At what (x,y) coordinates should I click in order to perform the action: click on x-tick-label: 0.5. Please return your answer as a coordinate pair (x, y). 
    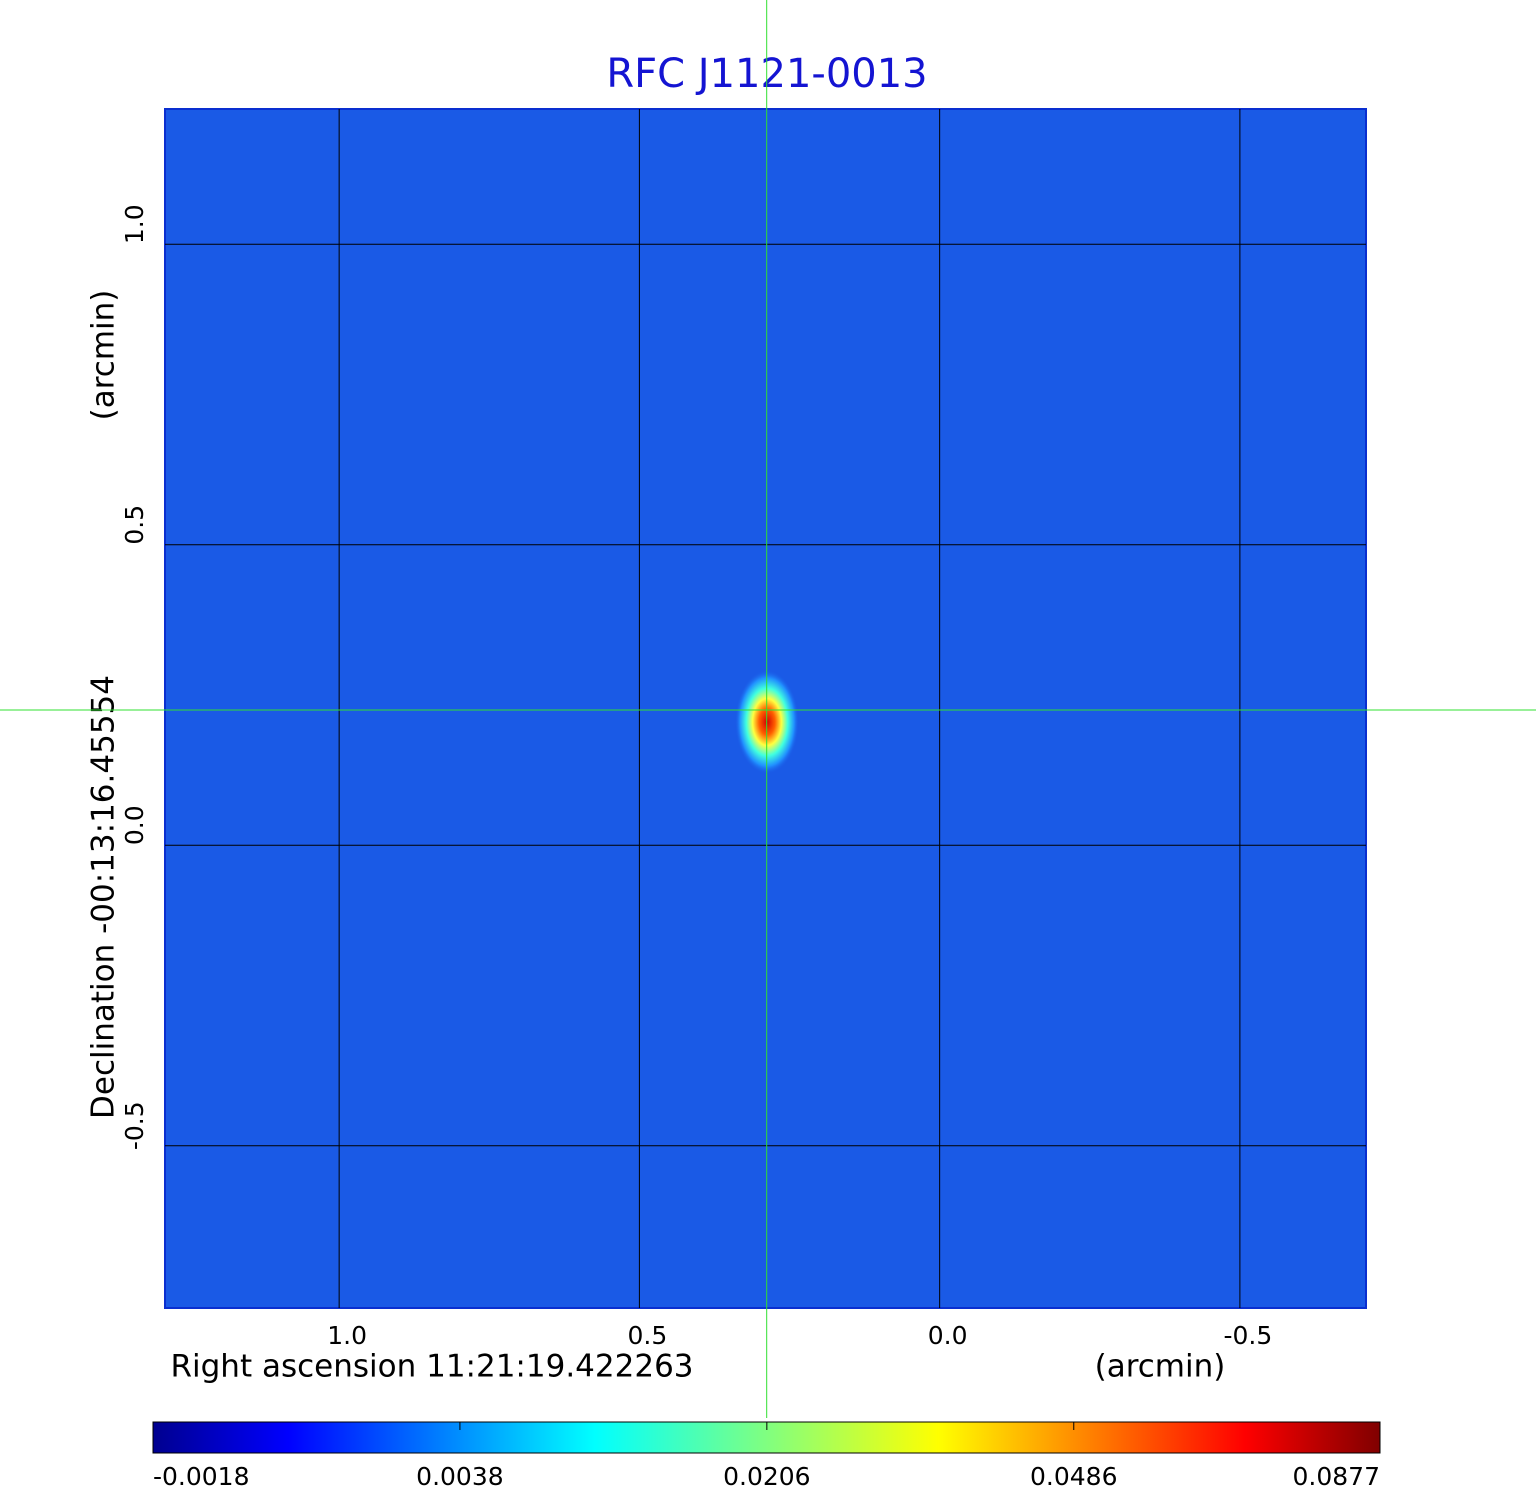
    Looking at the image, I should click on (648, 1335).